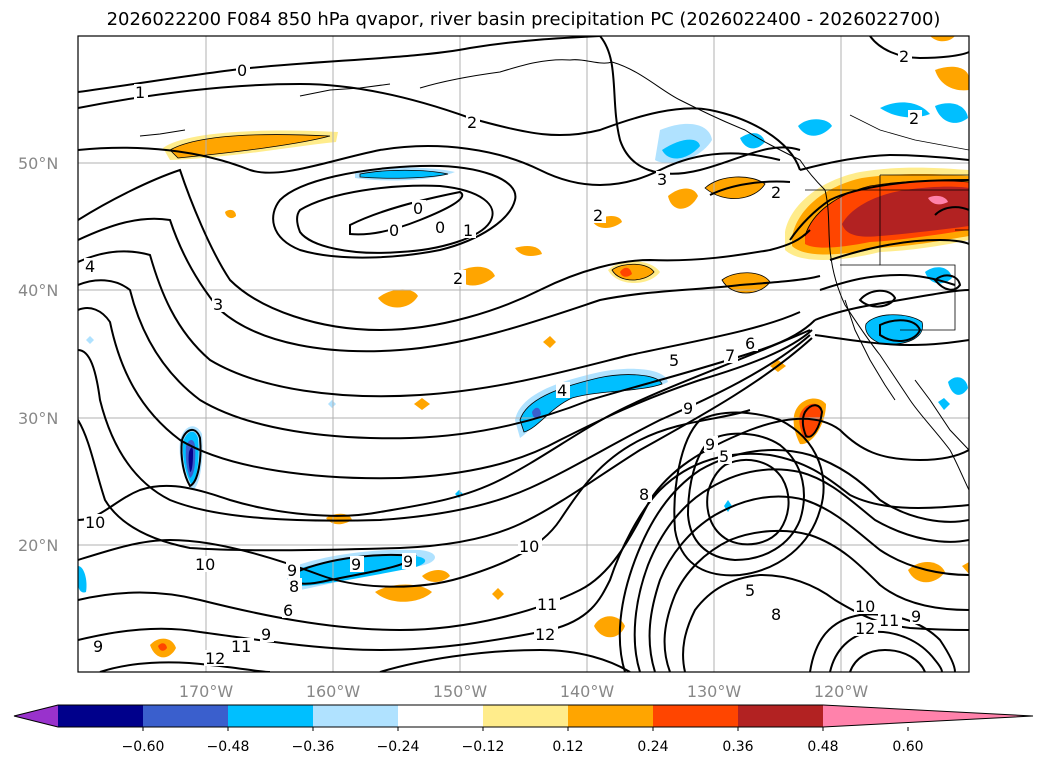 The image size is (1047, 765). Describe the element at coordinates (228, 747) in the screenshot. I see `colorbar-tick-label: −0.48` at that location.